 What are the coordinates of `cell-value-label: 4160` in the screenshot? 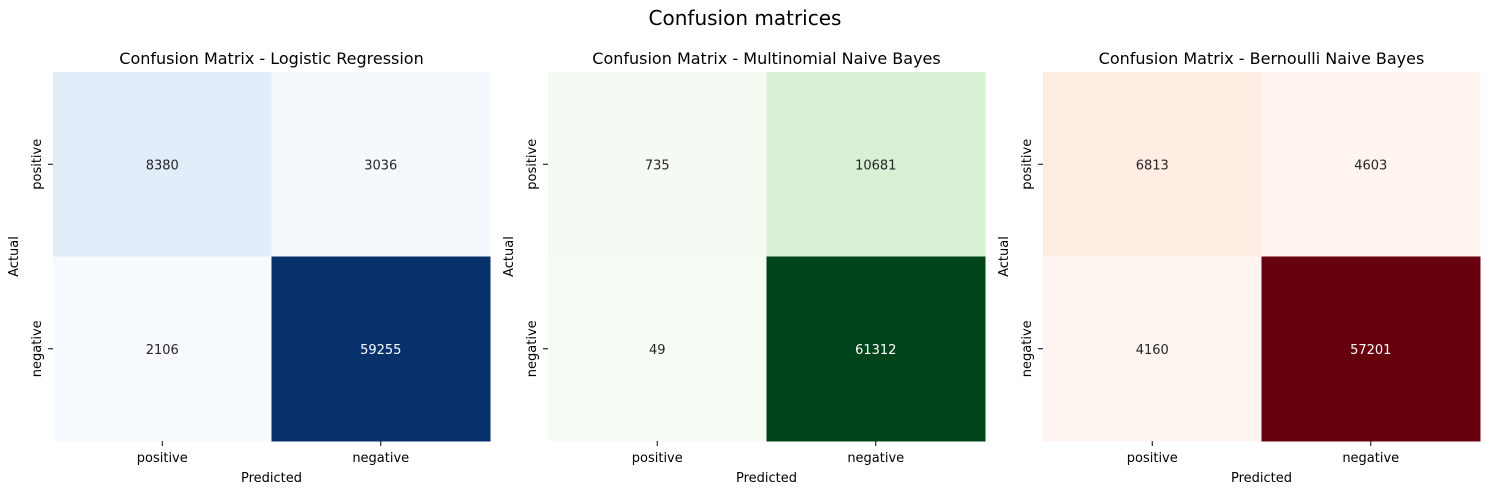 It's located at (1152, 350).